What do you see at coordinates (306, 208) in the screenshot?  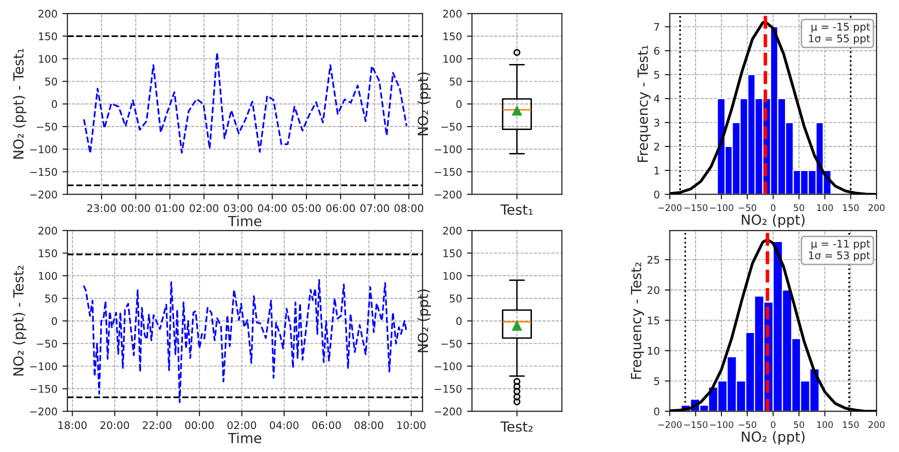 I see `x-tick-label: 05:00` at bounding box center [306, 208].